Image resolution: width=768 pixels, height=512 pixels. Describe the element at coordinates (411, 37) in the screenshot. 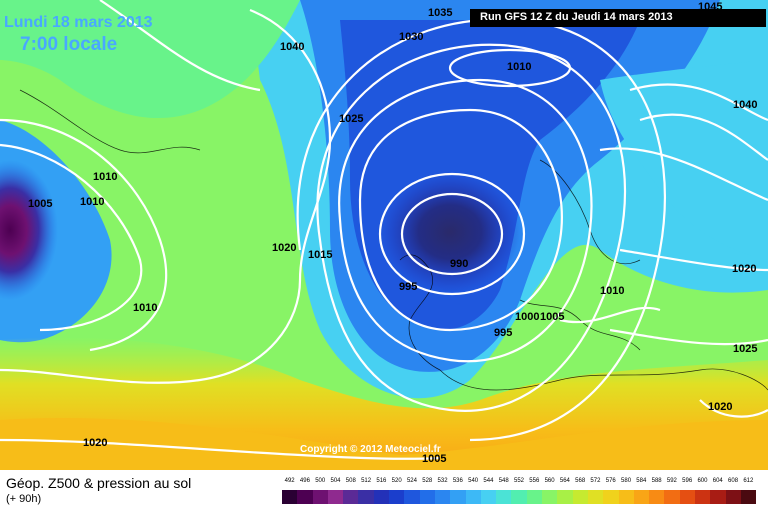

I see `isobar-label: 1030` at that location.